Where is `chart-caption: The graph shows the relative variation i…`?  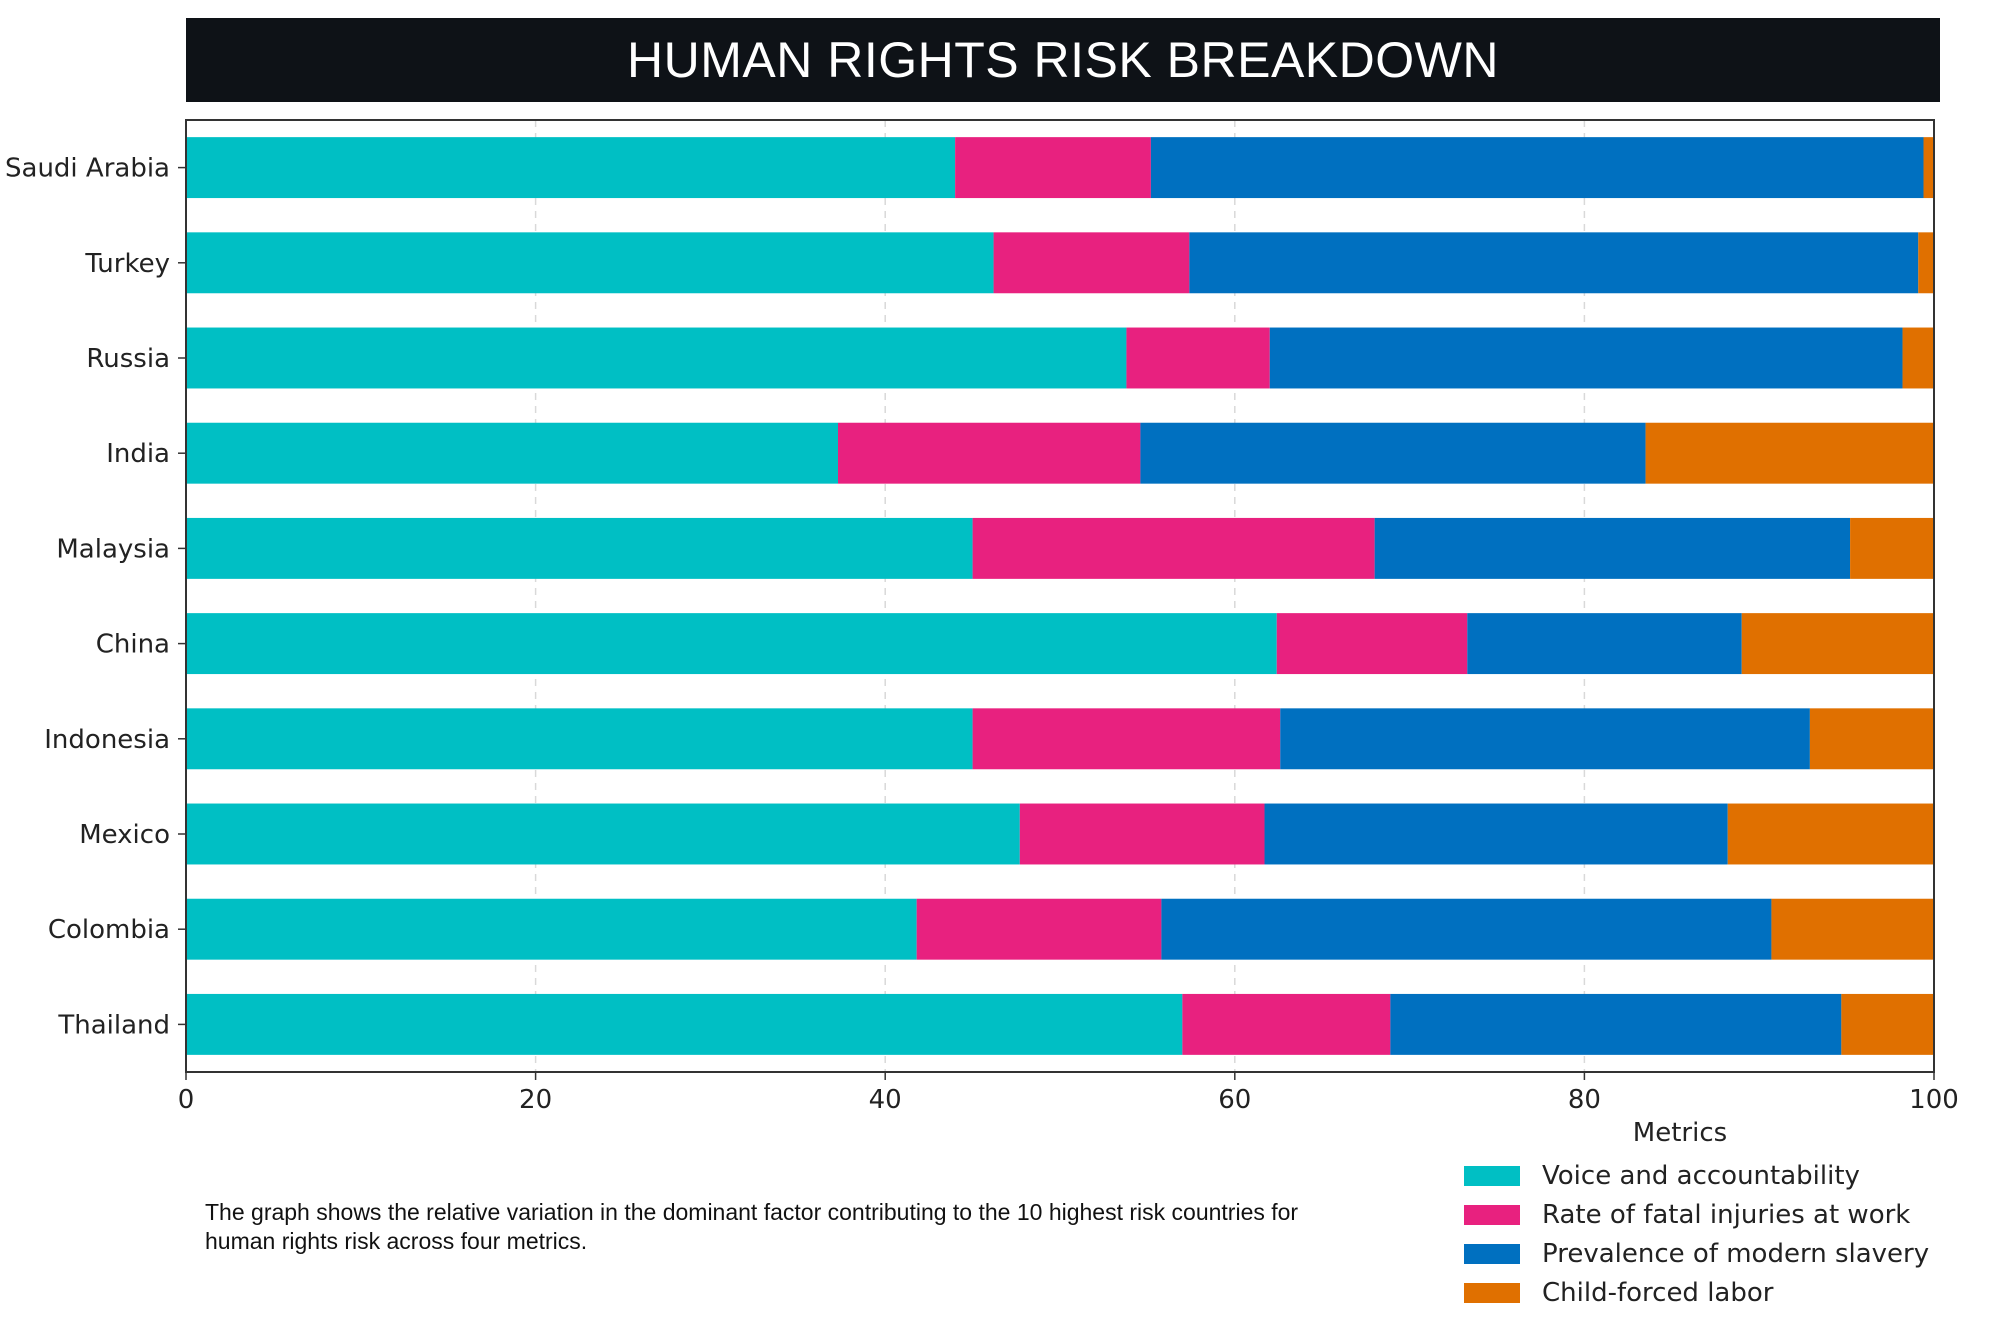 chart-caption: The graph shows the relative variation i… is located at coordinates (752, 1226).